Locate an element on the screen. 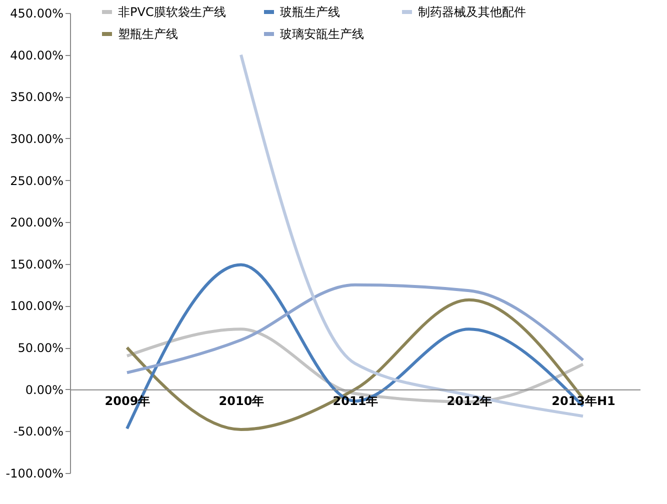 The height and width of the screenshot is (504, 667). y-tick-label: -50.00% is located at coordinates (38, 431).